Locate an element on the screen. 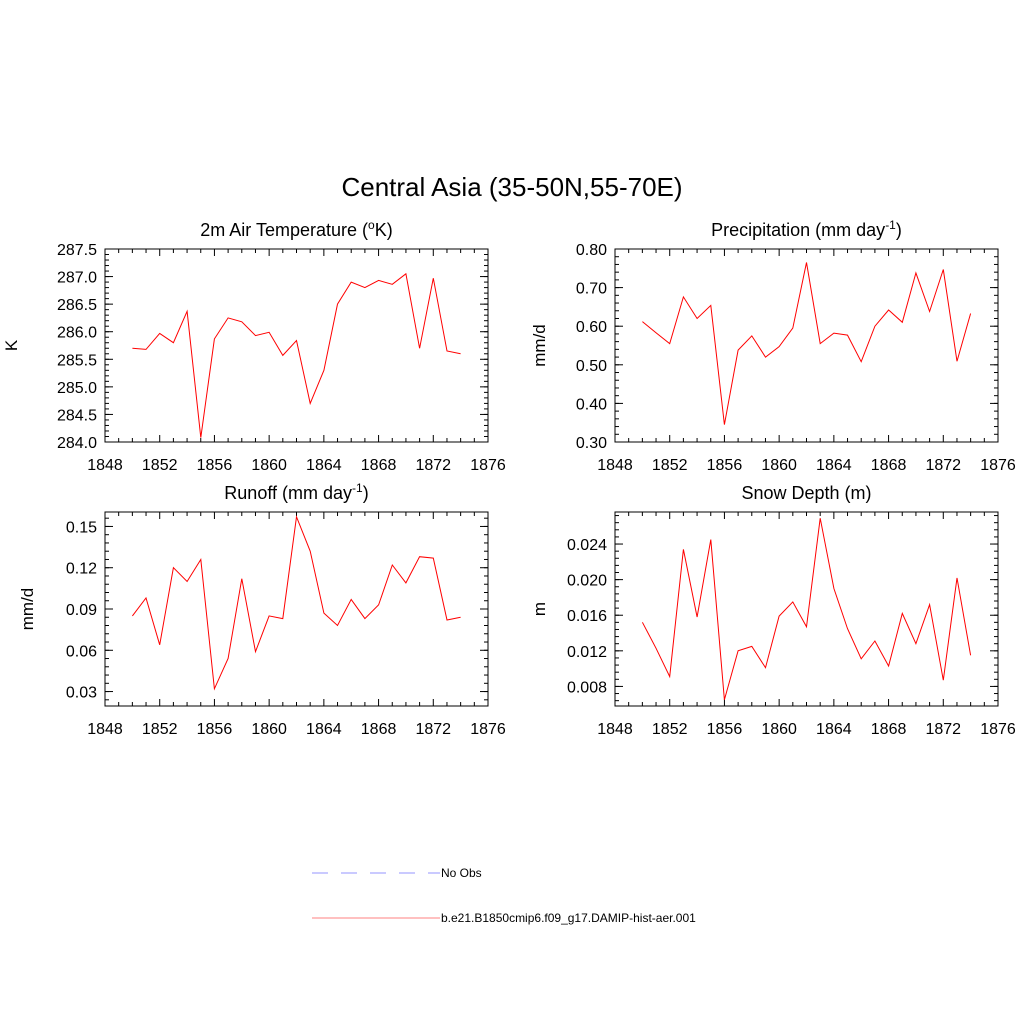 Image resolution: width=1024 pixels, height=1024 pixels. y-tick-label: 0.30 is located at coordinates (591, 443).